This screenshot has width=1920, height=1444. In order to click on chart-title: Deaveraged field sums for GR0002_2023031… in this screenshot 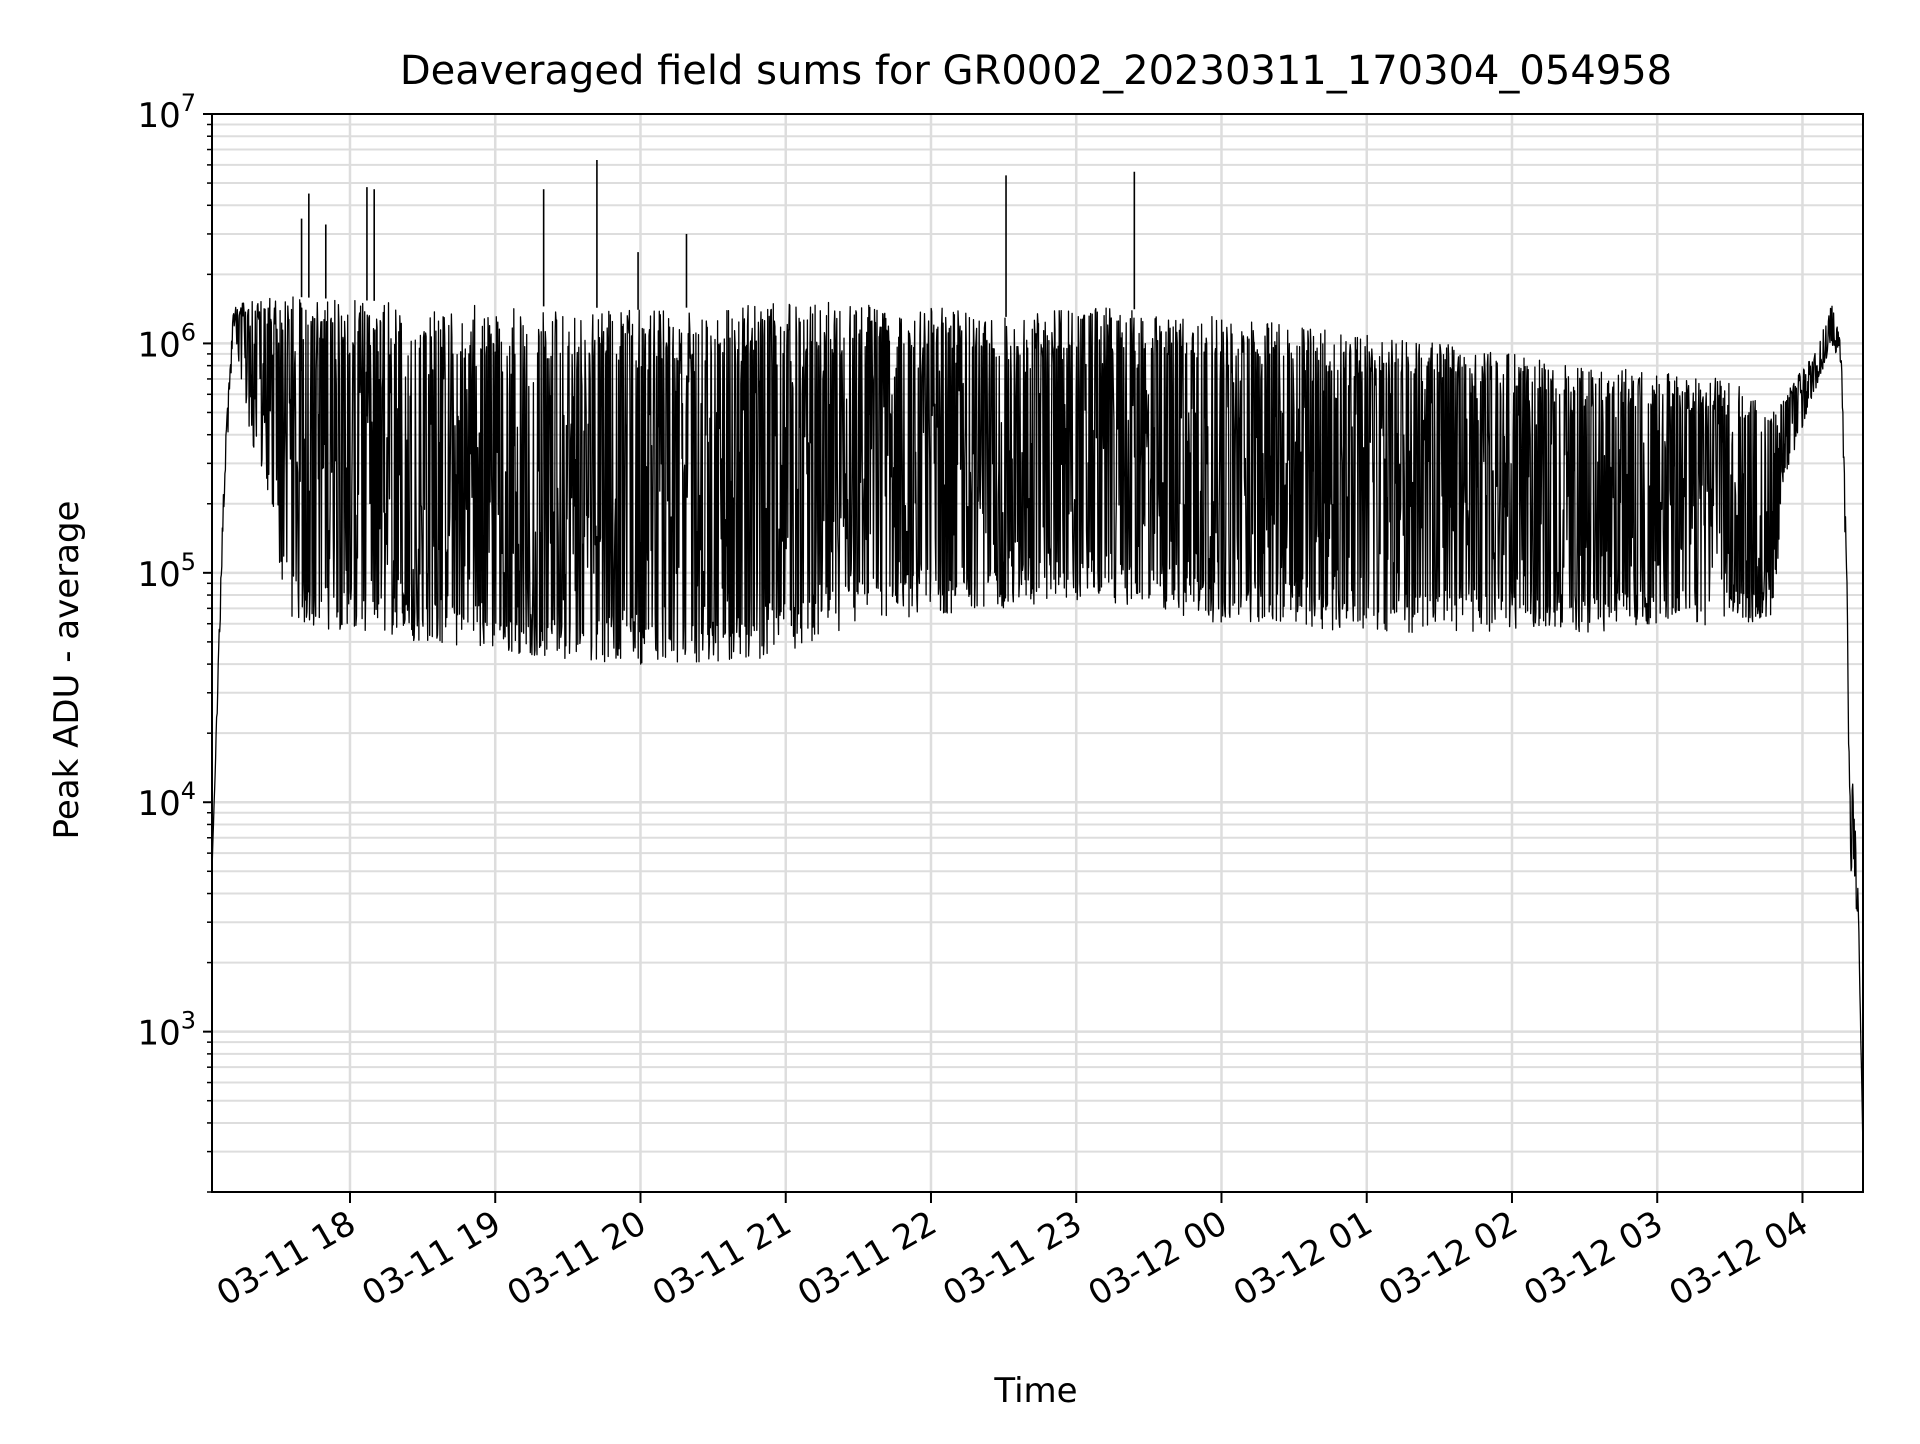, I will do `click(1036, 71)`.